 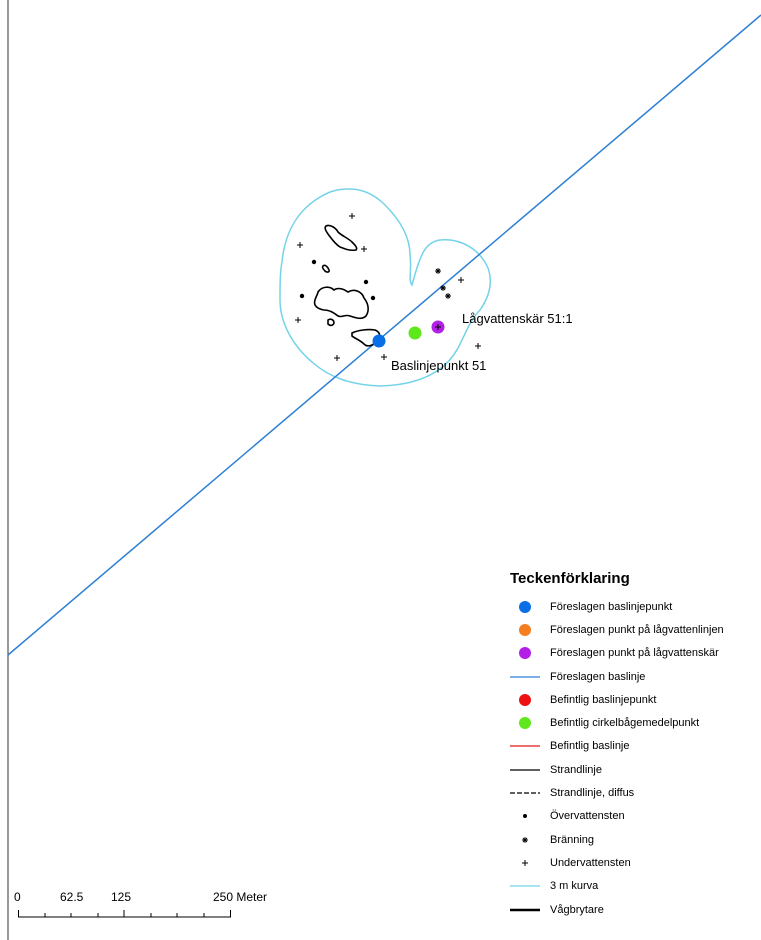 What do you see at coordinates (603, 699) in the screenshot?
I see `legend-item-label: Befintlig baslinjepunkt` at bounding box center [603, 699].